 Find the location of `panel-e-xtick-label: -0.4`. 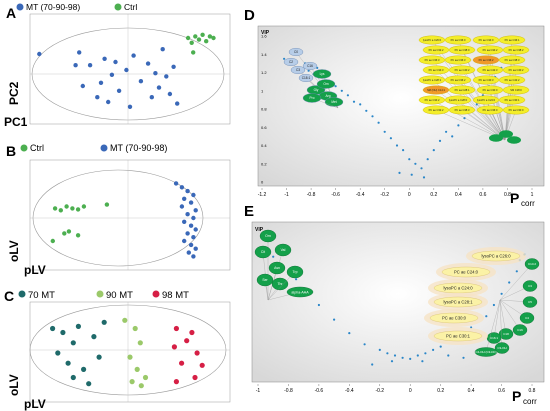

panel-e-xtick-label: -0.4 is located at coordinates (349, 391).